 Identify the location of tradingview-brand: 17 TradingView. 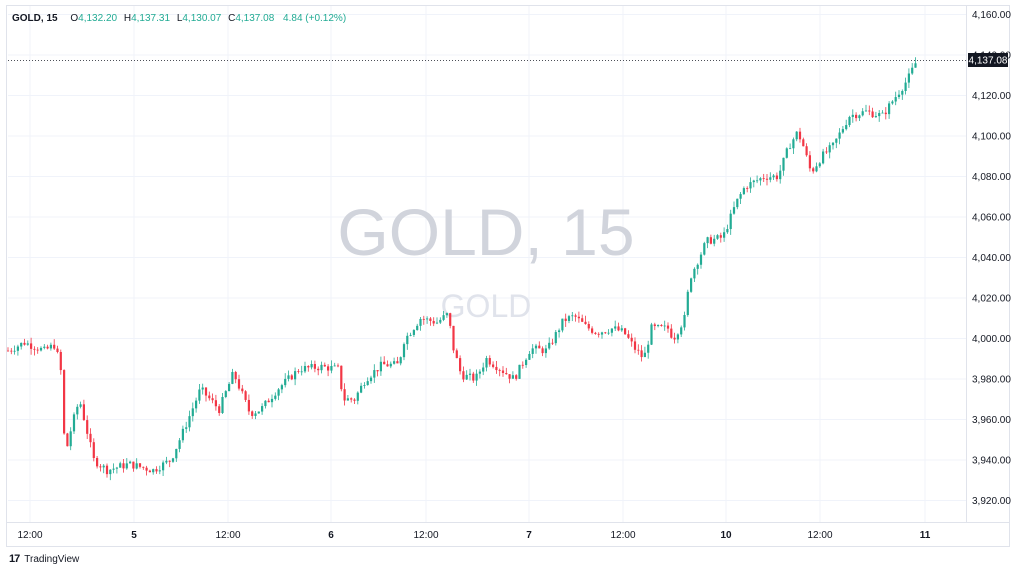
(44, 559).